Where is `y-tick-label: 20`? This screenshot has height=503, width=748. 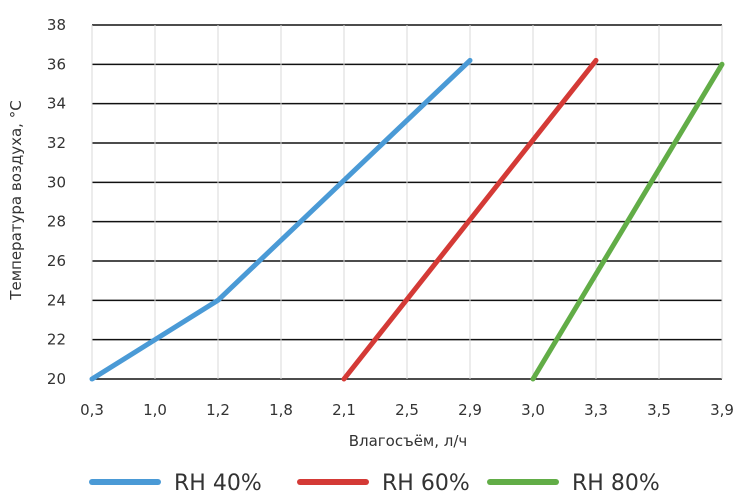 y-tick-label: 20 is located at coordinates (56, 379).